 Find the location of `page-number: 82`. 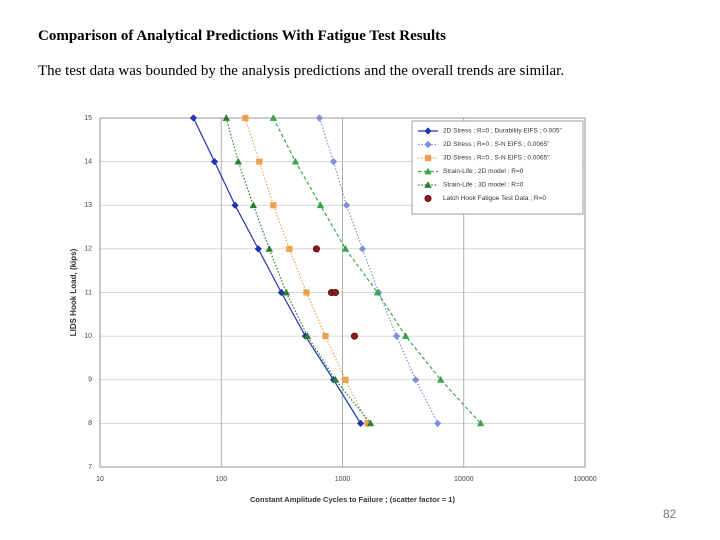

page-number: 82 is located at coordinates (670, 514).